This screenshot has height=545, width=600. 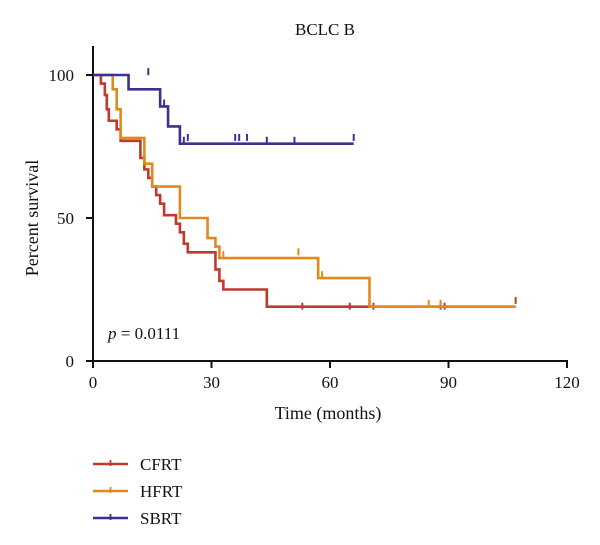 What do you see at coordinates (448, 382) in the screenshot?
I see `x-tick-label: 90` at bounding box center [448, 382].